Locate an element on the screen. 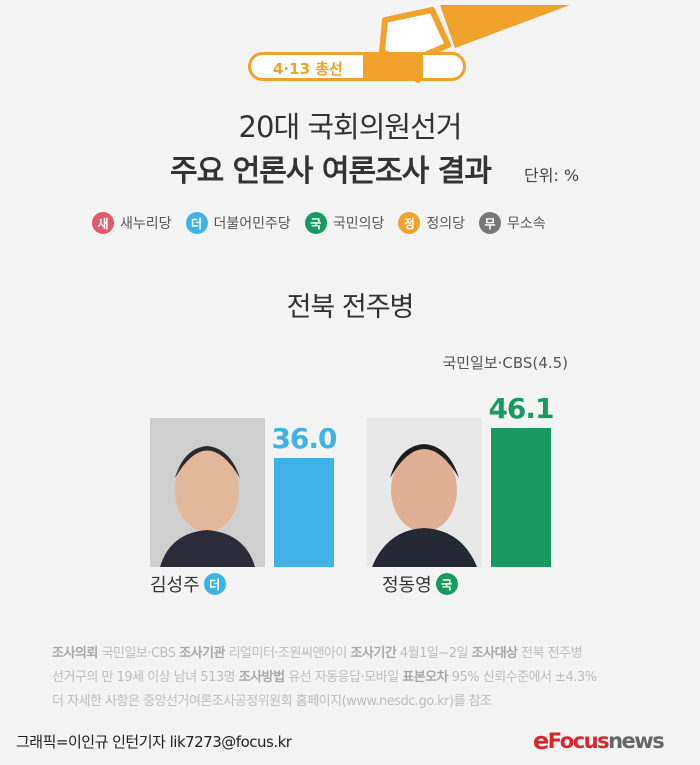 This screenshot has height=765, width=700. note-key: 표본오차 is located at coordinates (425, 677).